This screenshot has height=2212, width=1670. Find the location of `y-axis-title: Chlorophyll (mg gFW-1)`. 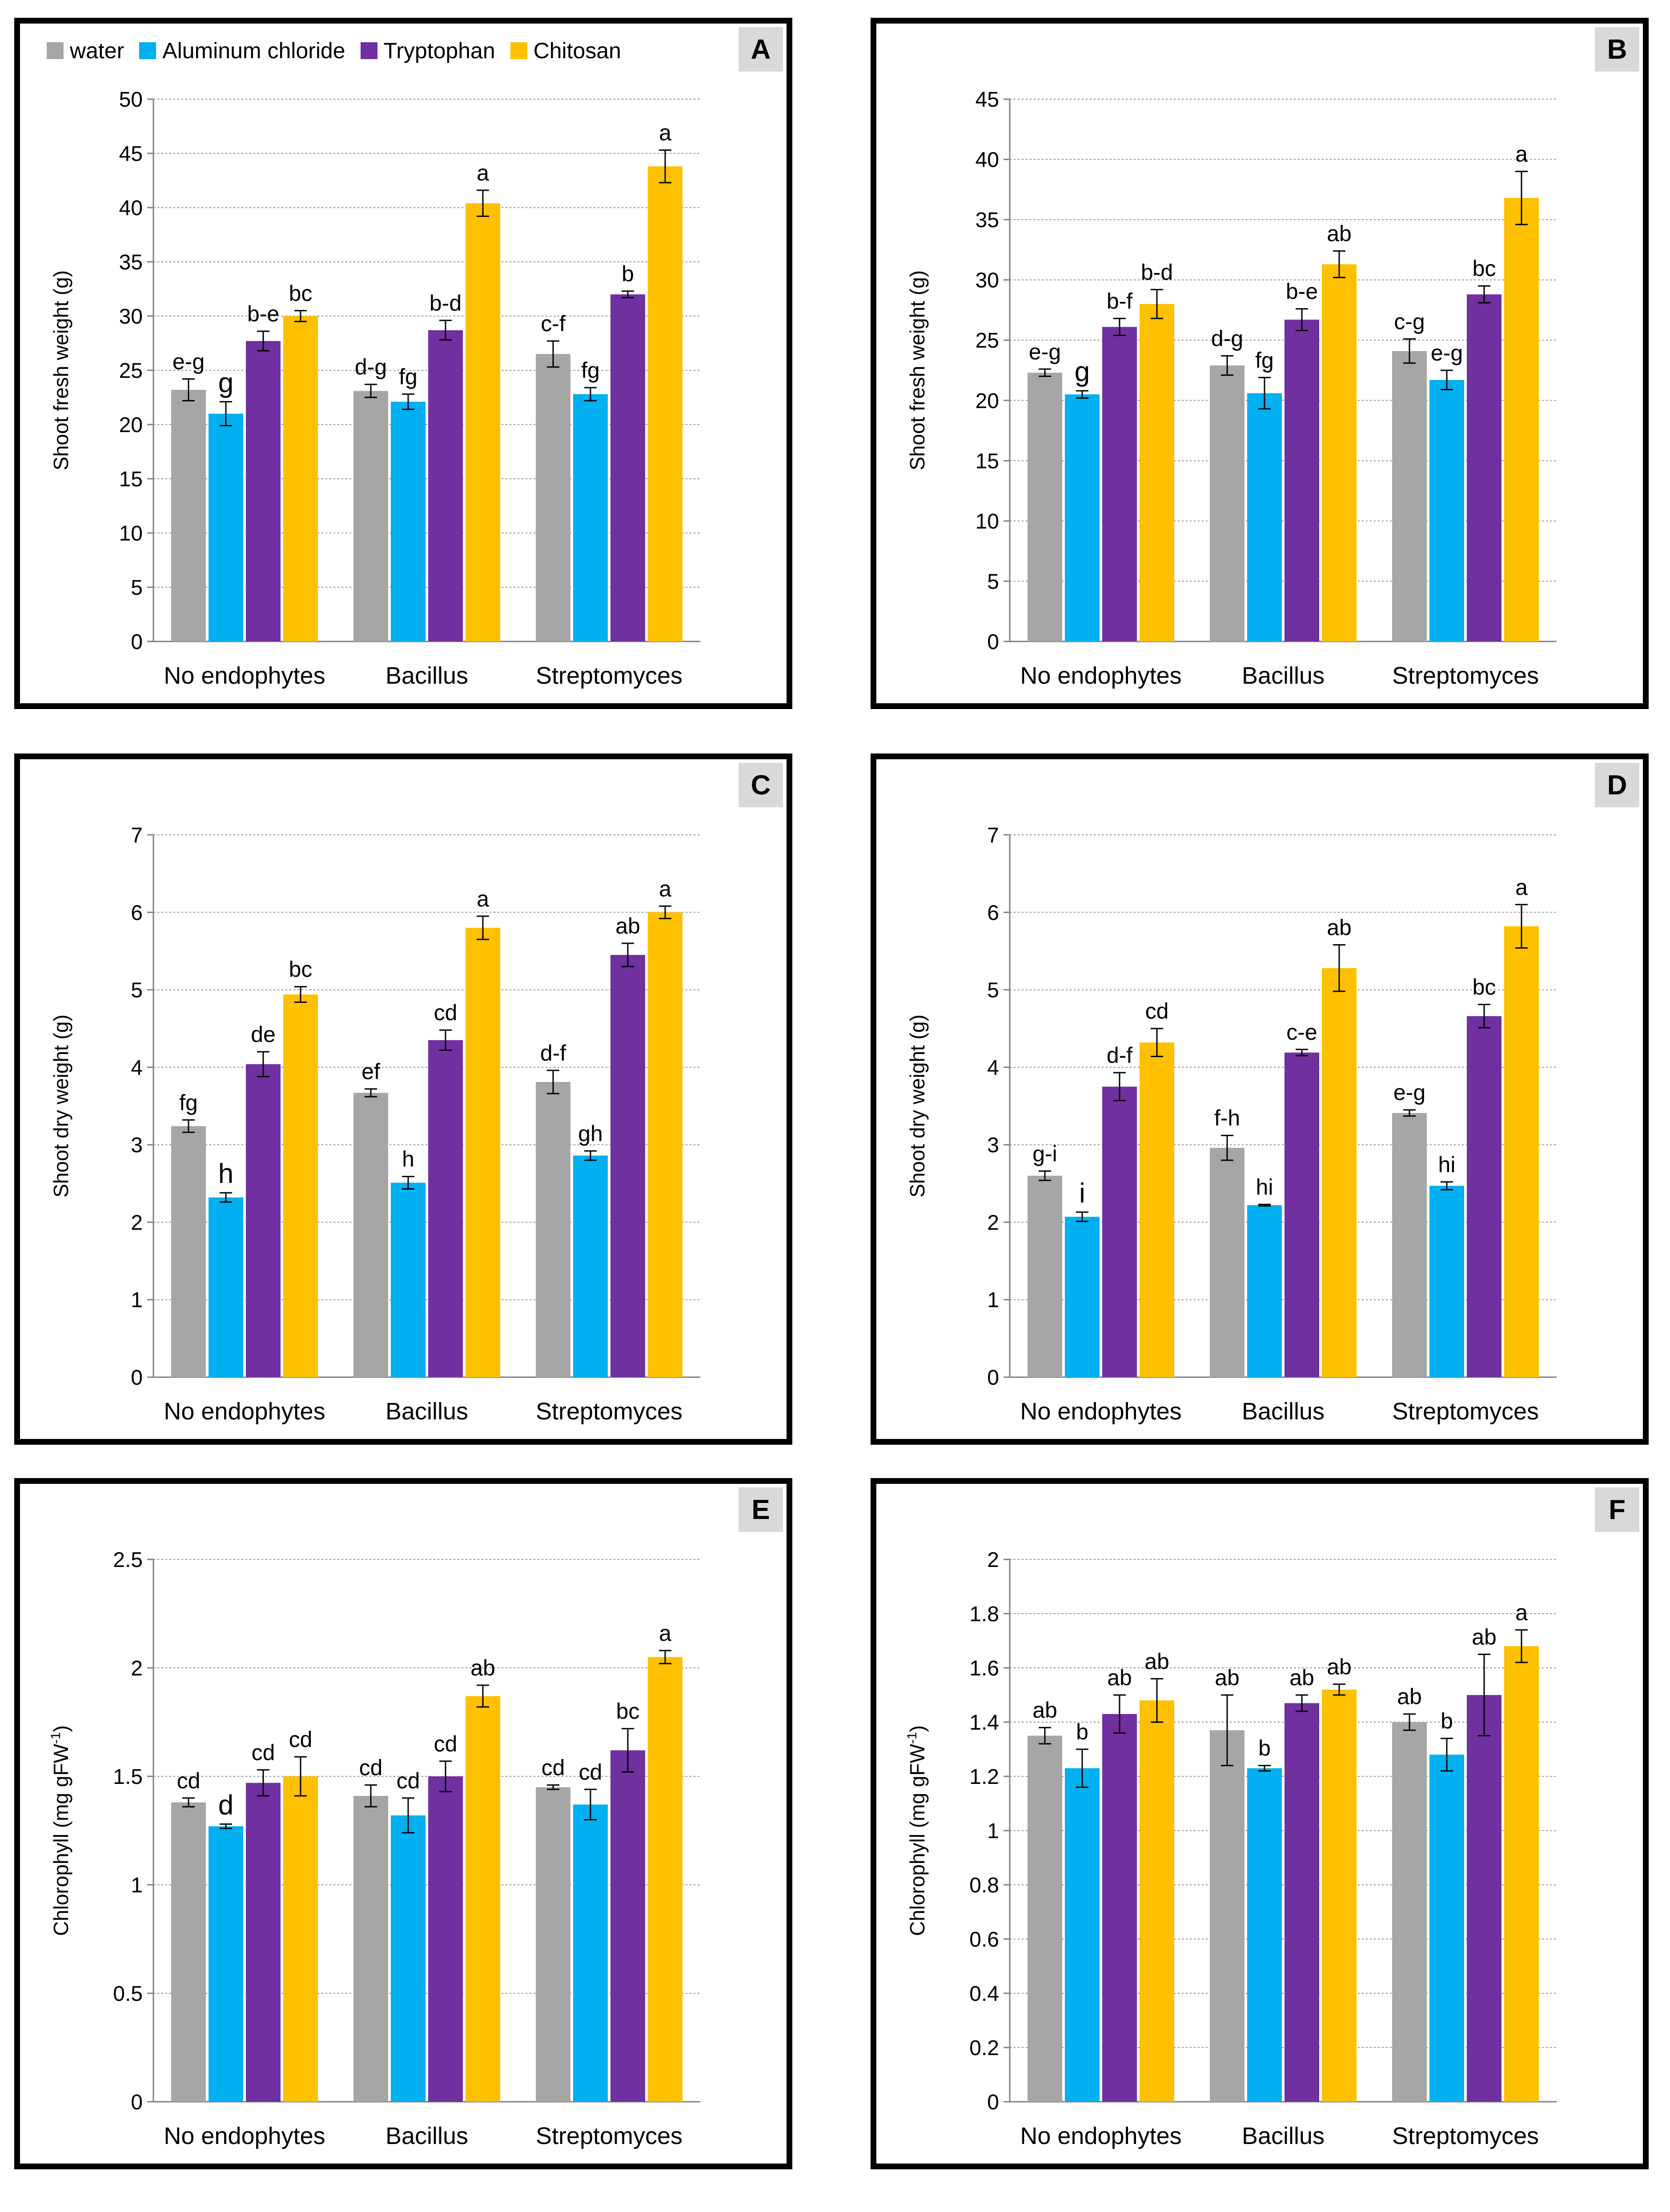

y-axis-title: Chlorophyll (mg gFW-1) is located at coordinates (917, 1830).